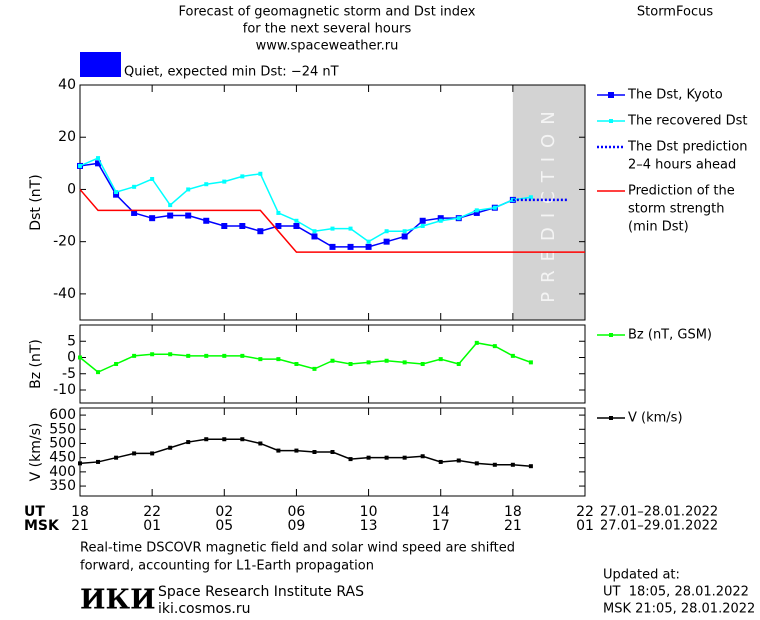 Image resolution: width=760 pixels, height=620 pixels. I want to click on legend-label: The Dst, Kyoto, so click(675, 95).